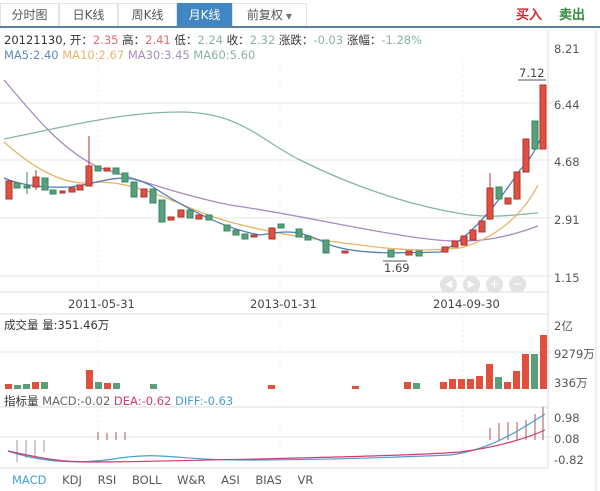  What do you see at coordinates (529, 15) in the screenshot?
I see `buy-button: 买入` at bounding box center [529, 15].